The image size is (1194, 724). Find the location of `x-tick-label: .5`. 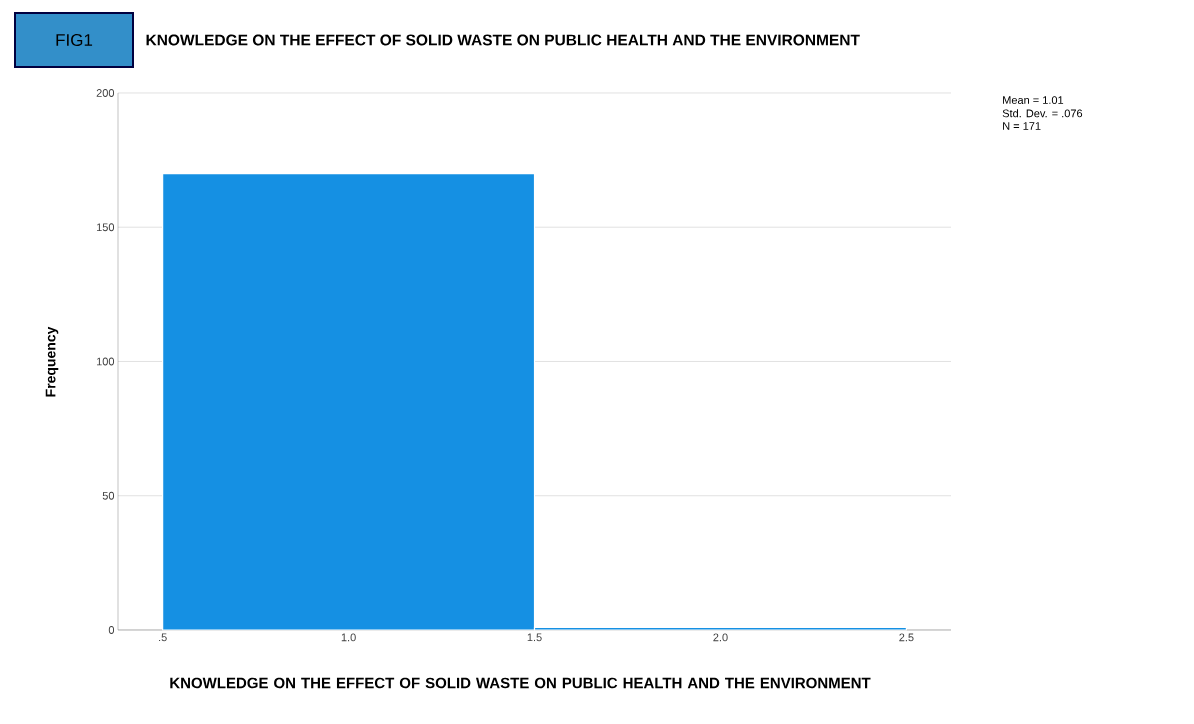

x-tick-label: .5 is located at coordinates (163, 637).